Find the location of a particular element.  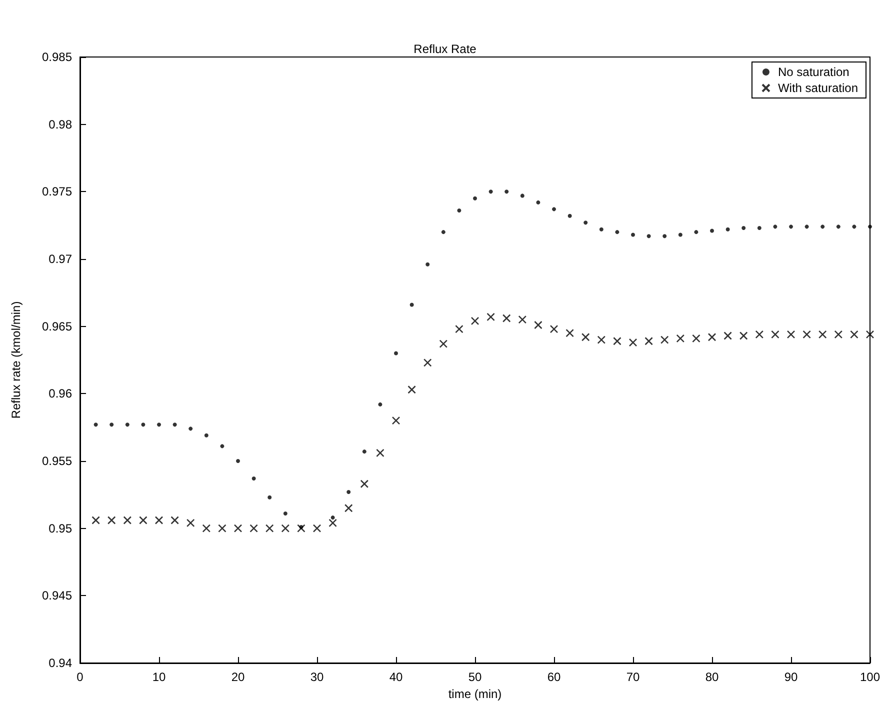

x-tick-label: 0 is located at coordinates (80, 677).